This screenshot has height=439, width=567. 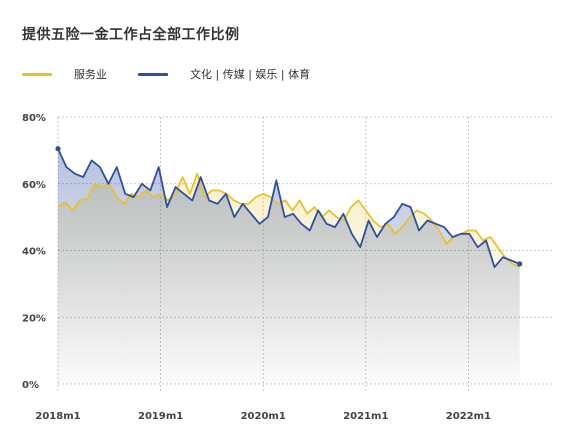 What do you see at coordinates (58, 149) in the screenshot?
I see `series-start-point` at bounding box center [58, 149].